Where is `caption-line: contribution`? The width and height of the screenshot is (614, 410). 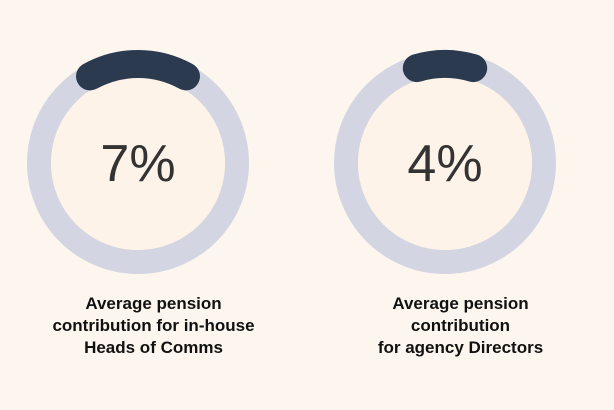
caption-line: contribution is located at coordinates (460, 325).